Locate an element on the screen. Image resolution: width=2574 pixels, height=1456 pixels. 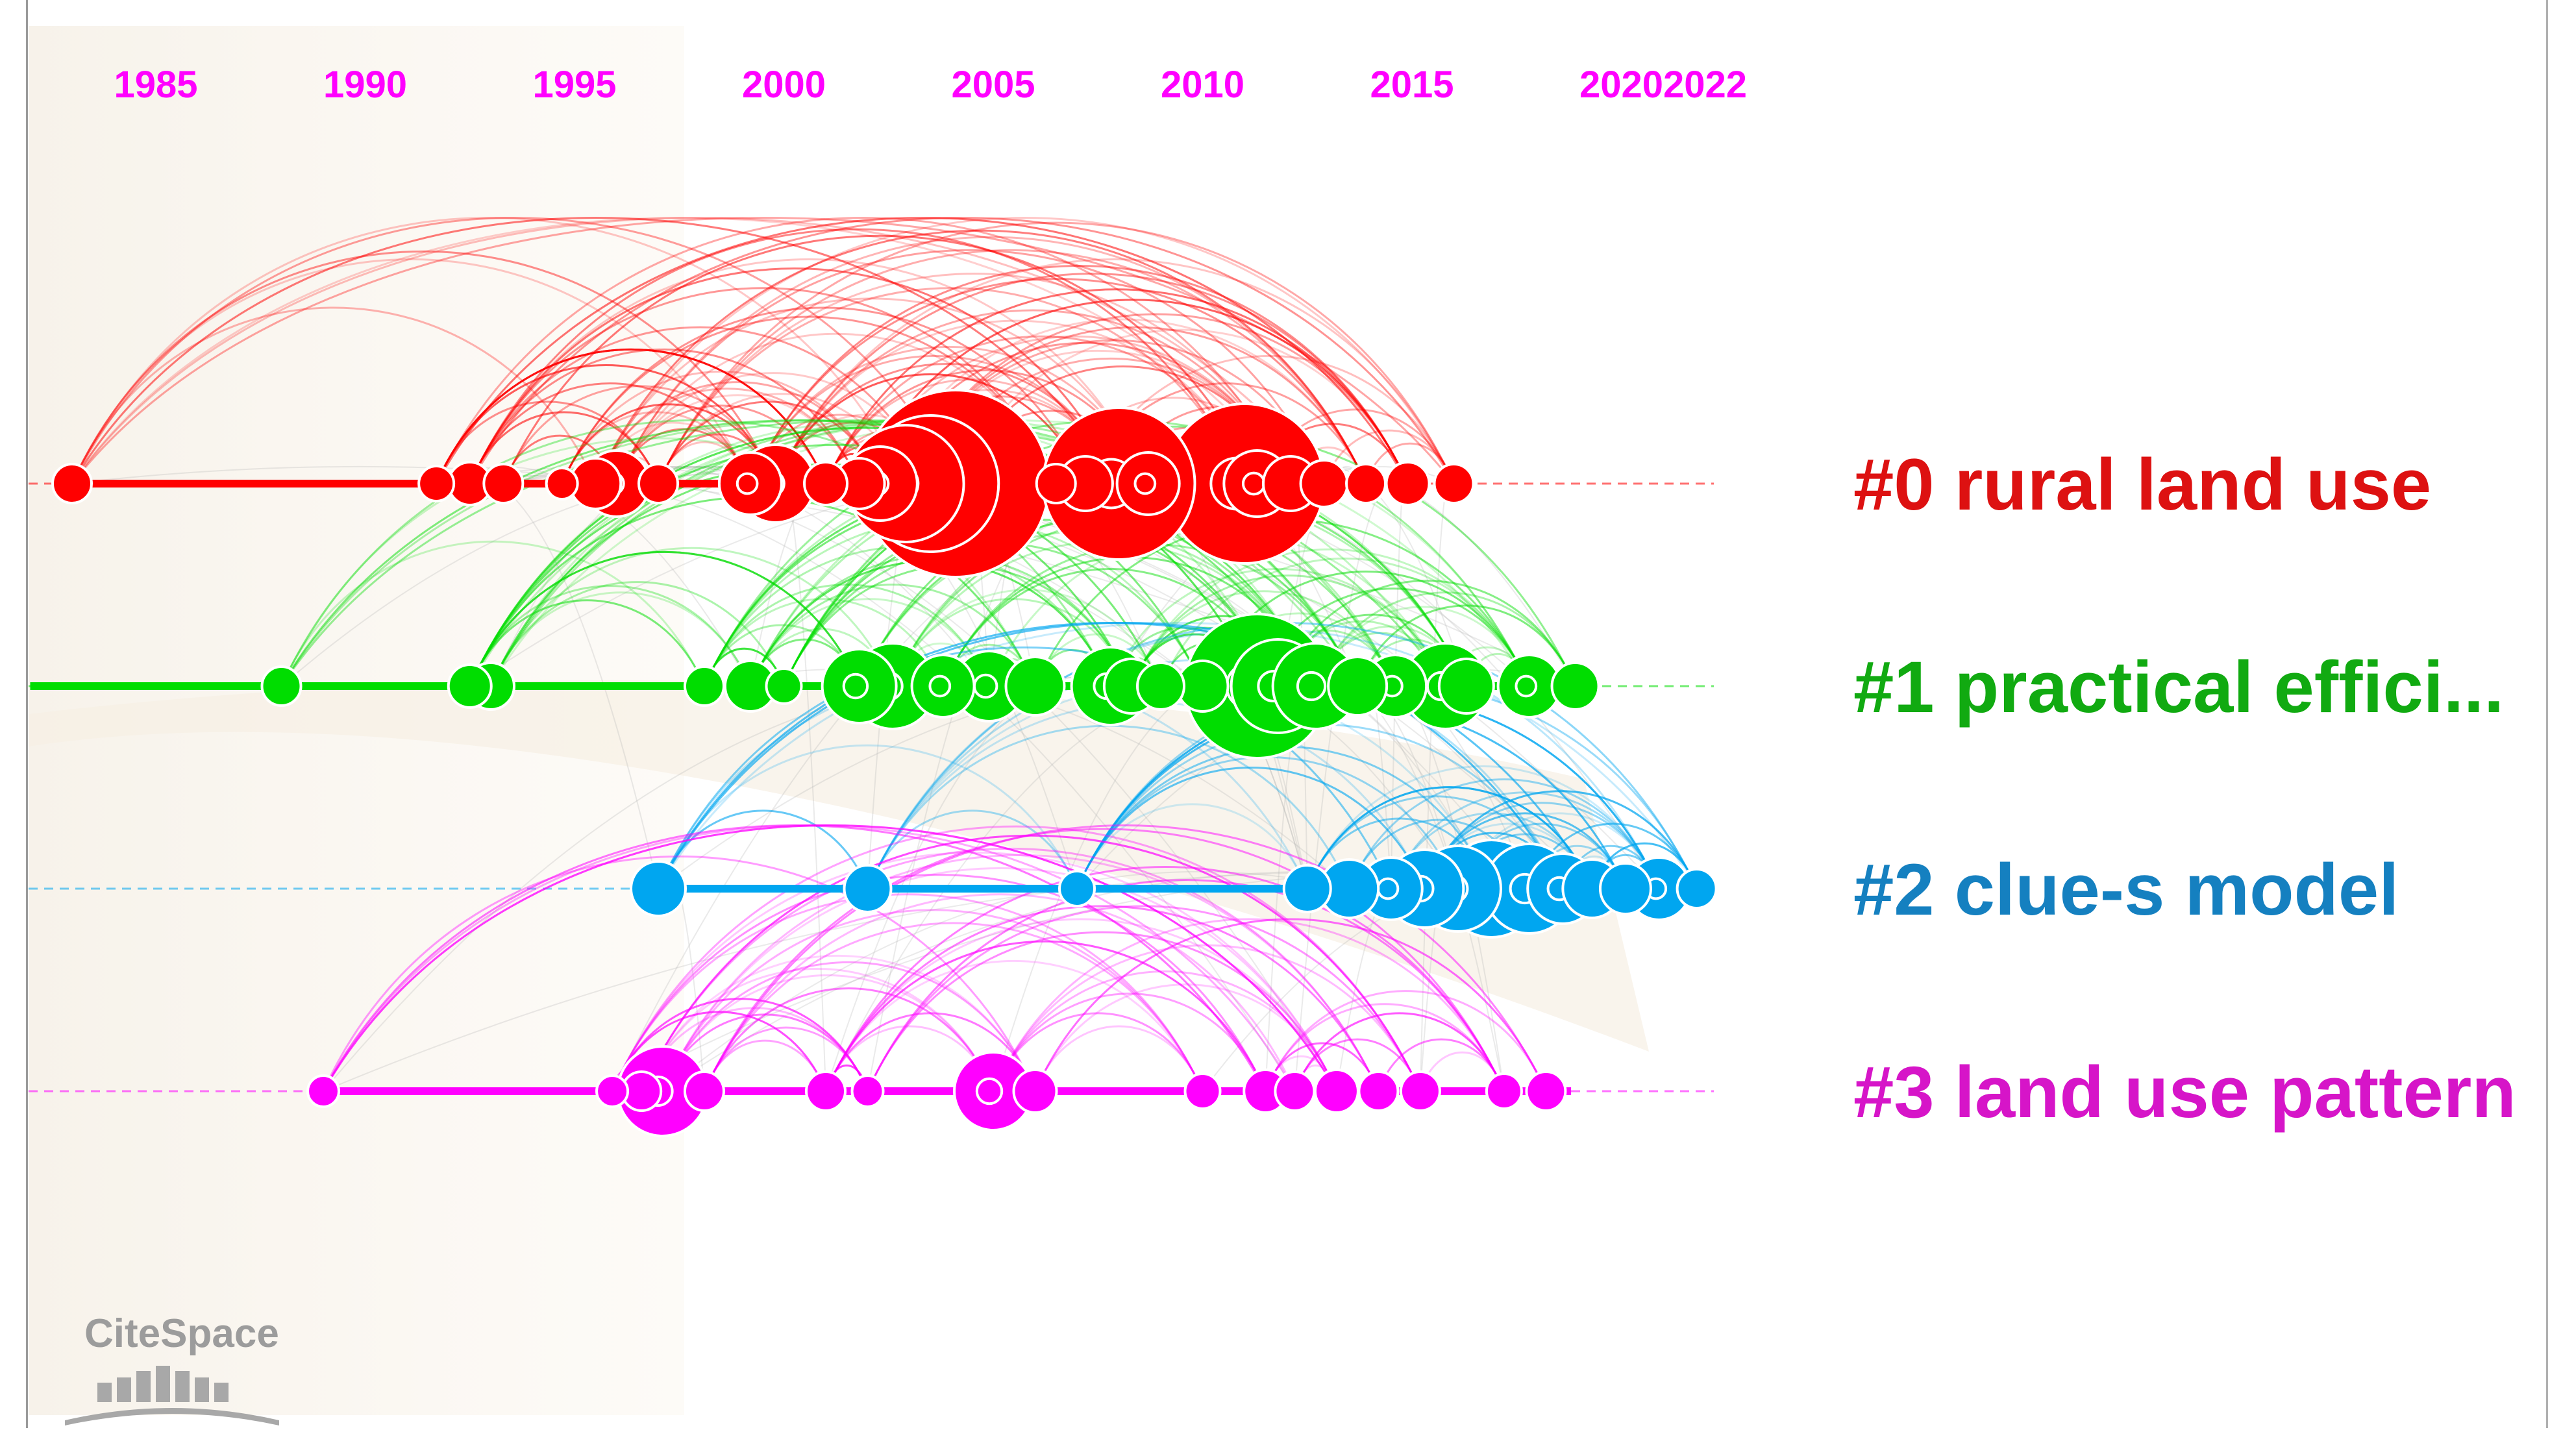
cluster-label: #2 clue-s model is located at coordinates (2126, 889).